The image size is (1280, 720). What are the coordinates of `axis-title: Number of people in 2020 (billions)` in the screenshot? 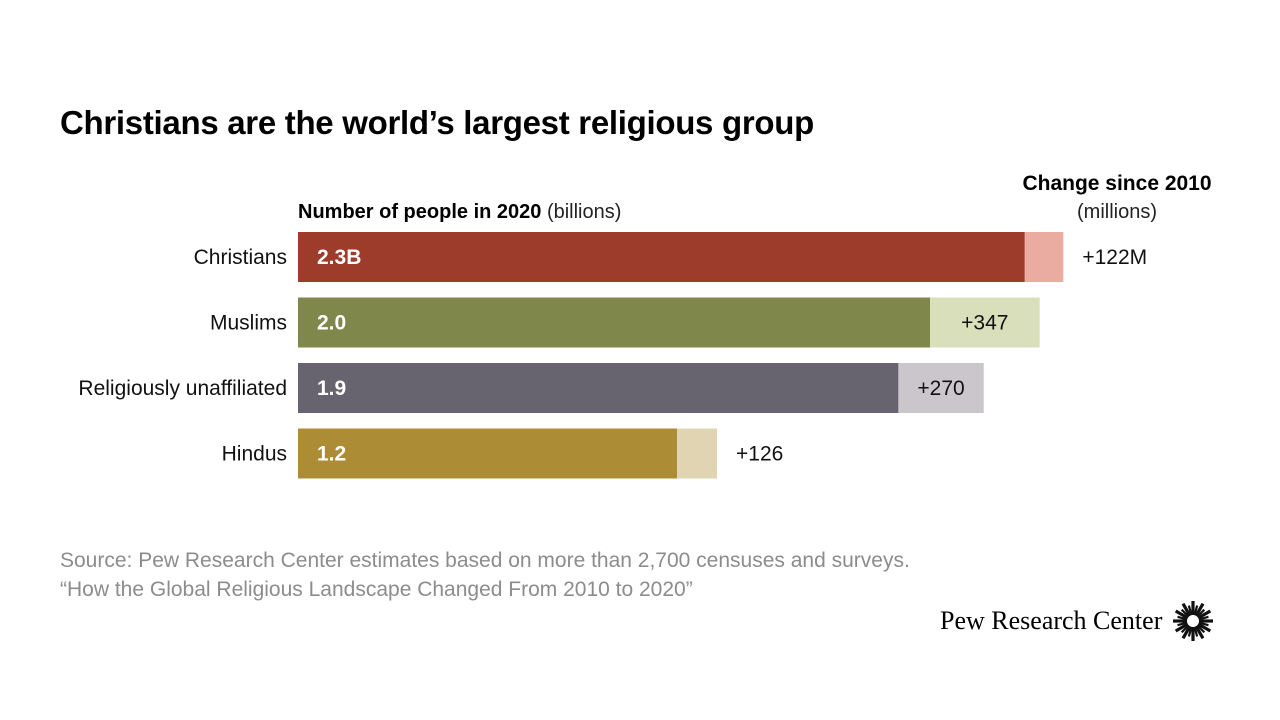 It's located at (459, 212).